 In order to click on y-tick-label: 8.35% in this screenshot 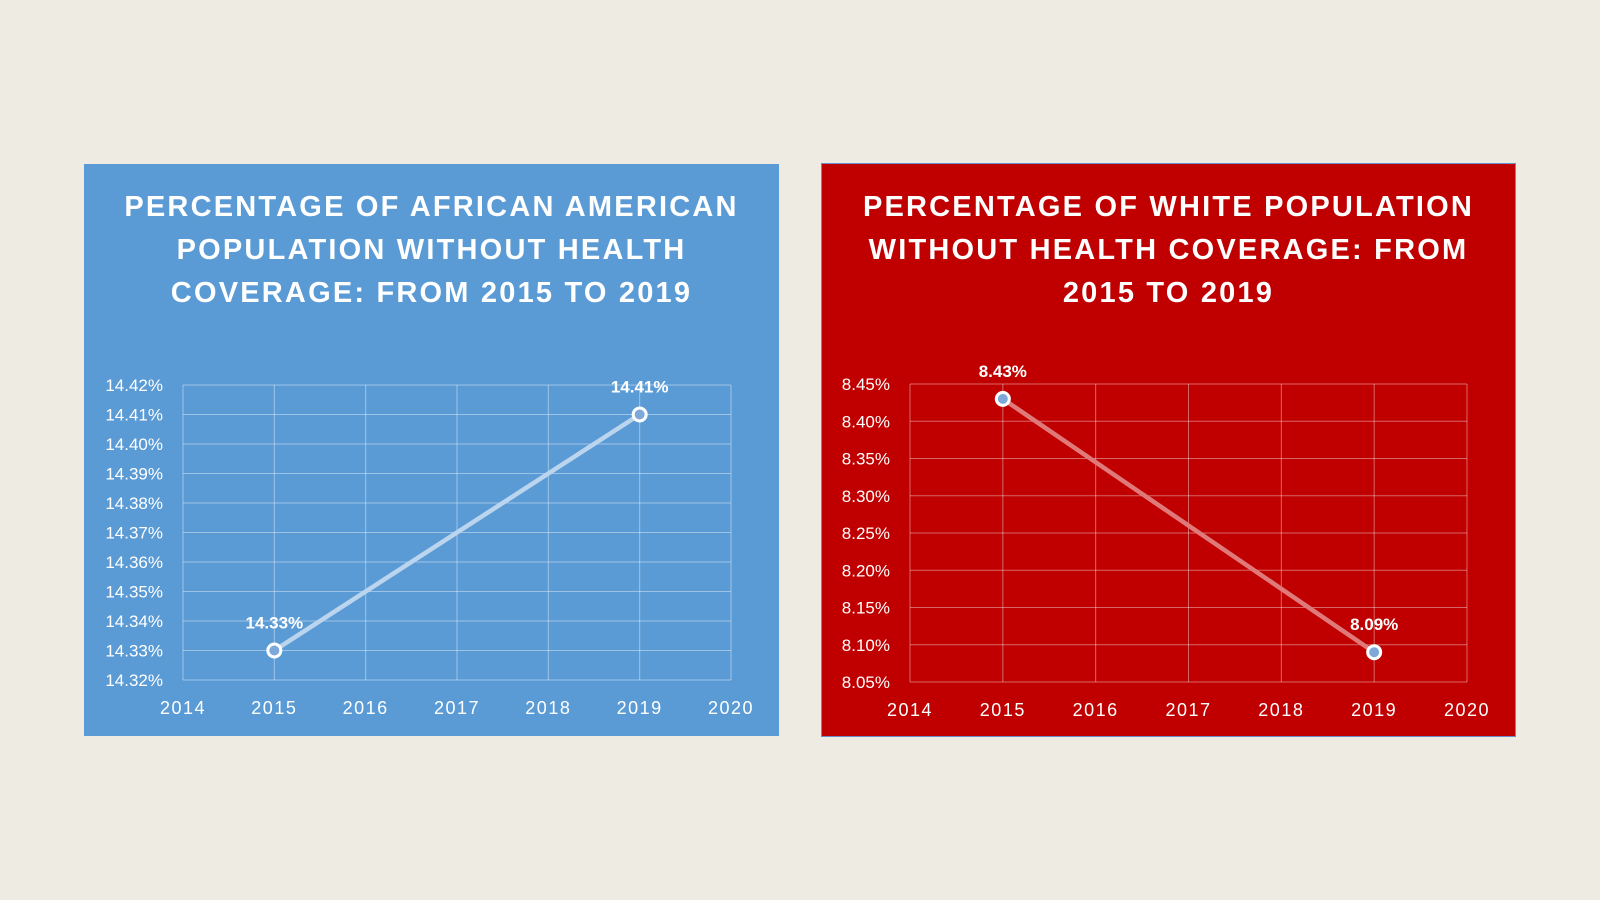, I will do `click(866, 459)`.